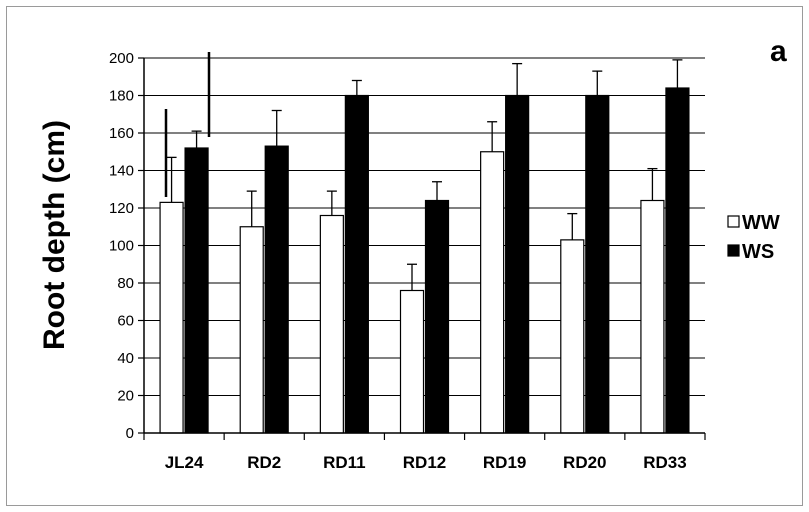 This screenshot has width=809, height=512. Describe the element at coordinates (125, 358) in the screenshot. I see `y-tick-label: 40` at that location.